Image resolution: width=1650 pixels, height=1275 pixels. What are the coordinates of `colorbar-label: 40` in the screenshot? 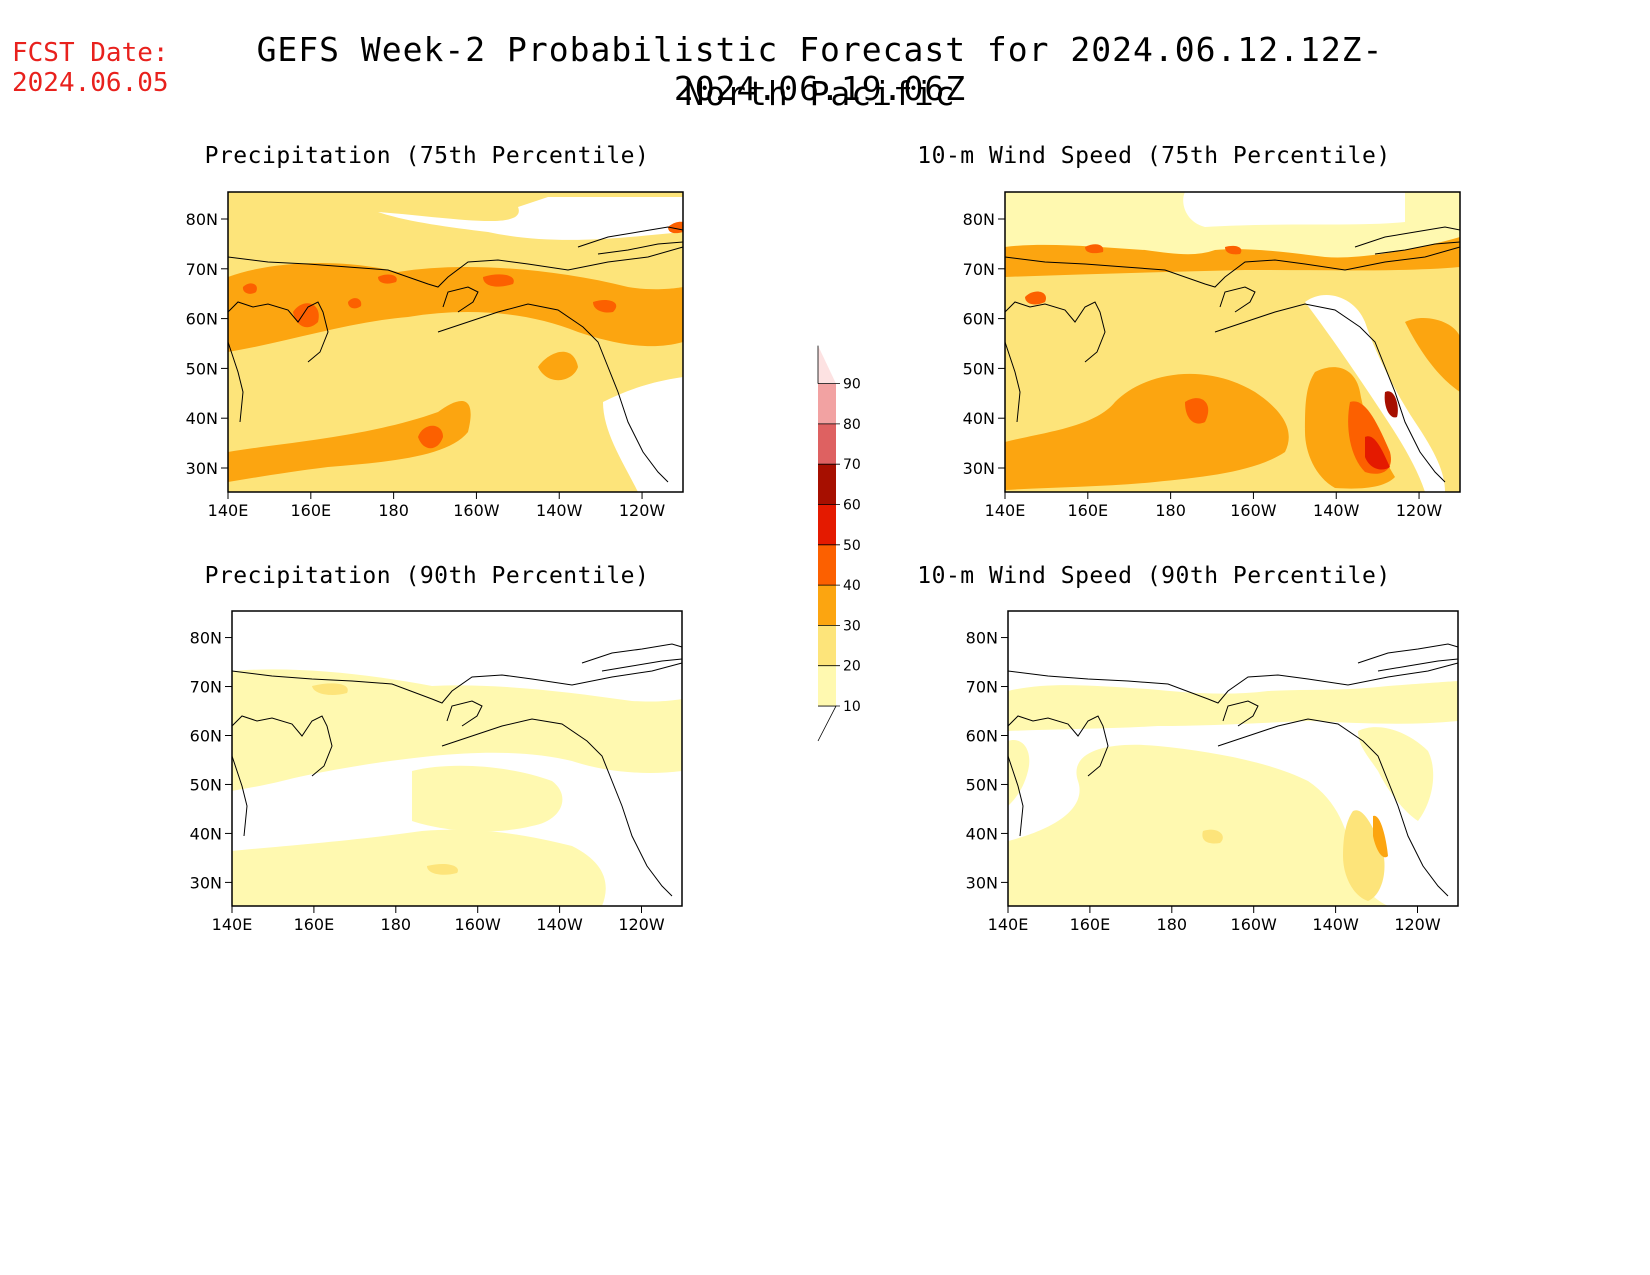 It's located at (852, 586).